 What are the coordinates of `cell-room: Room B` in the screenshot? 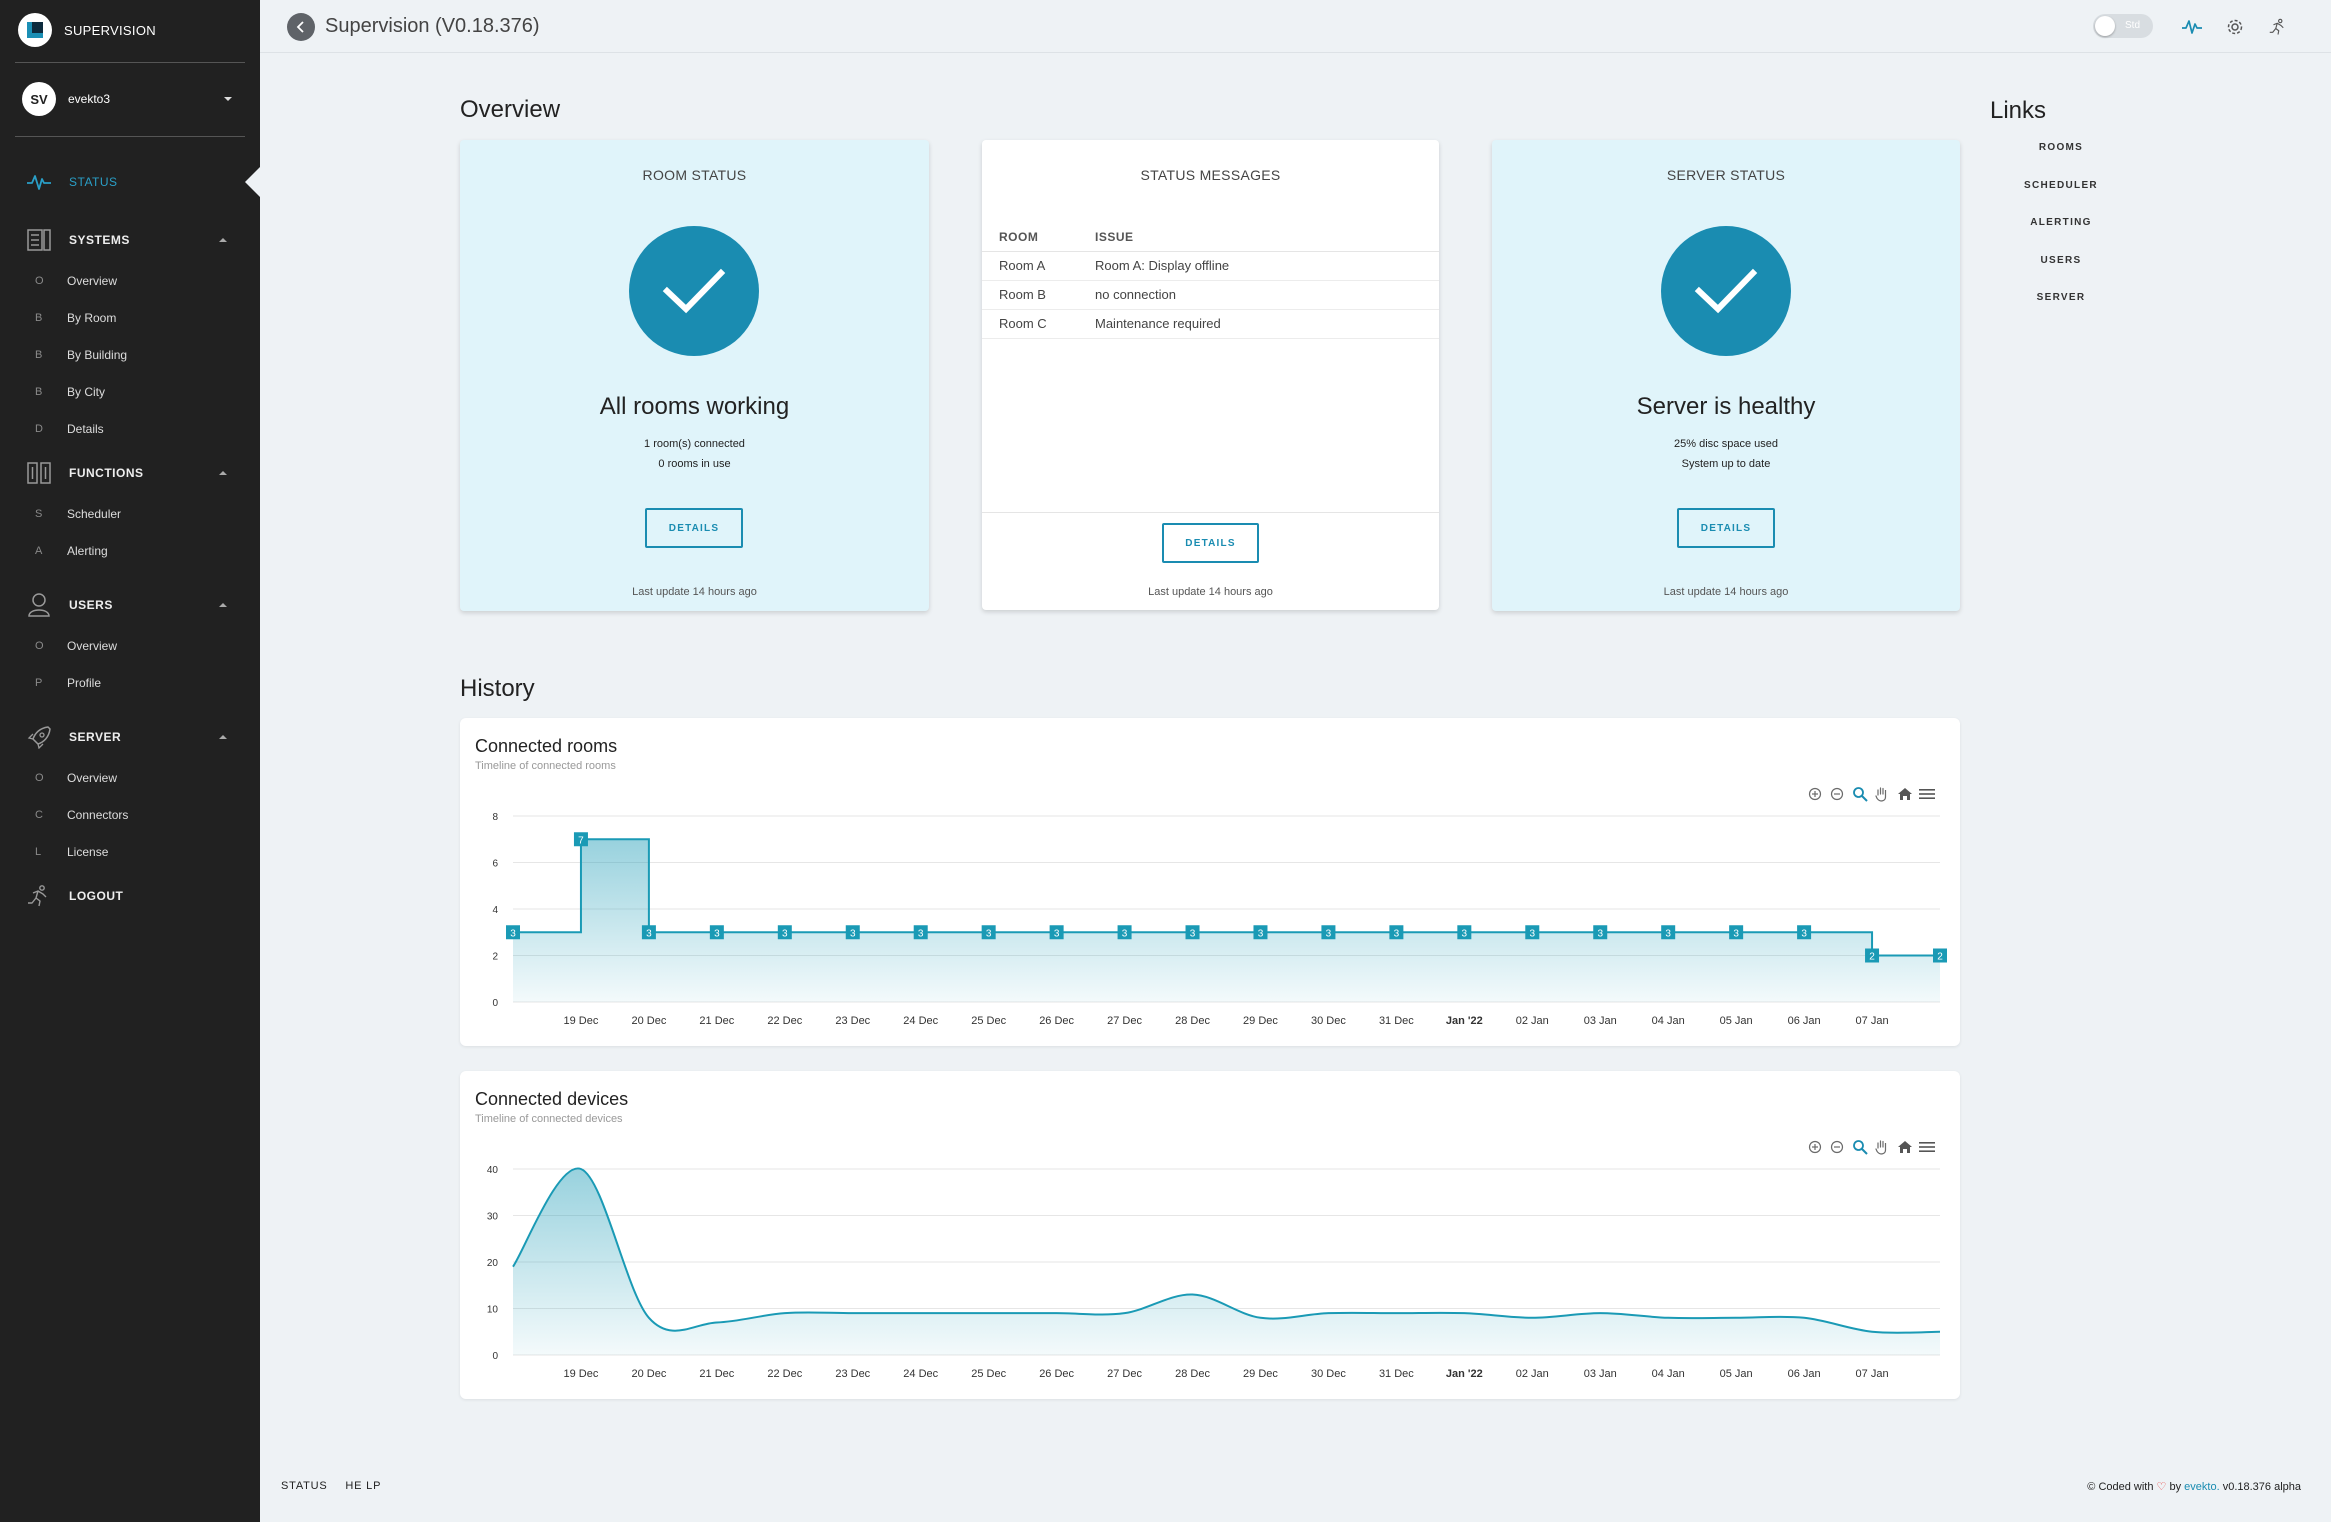 It's located at (1038, 295).